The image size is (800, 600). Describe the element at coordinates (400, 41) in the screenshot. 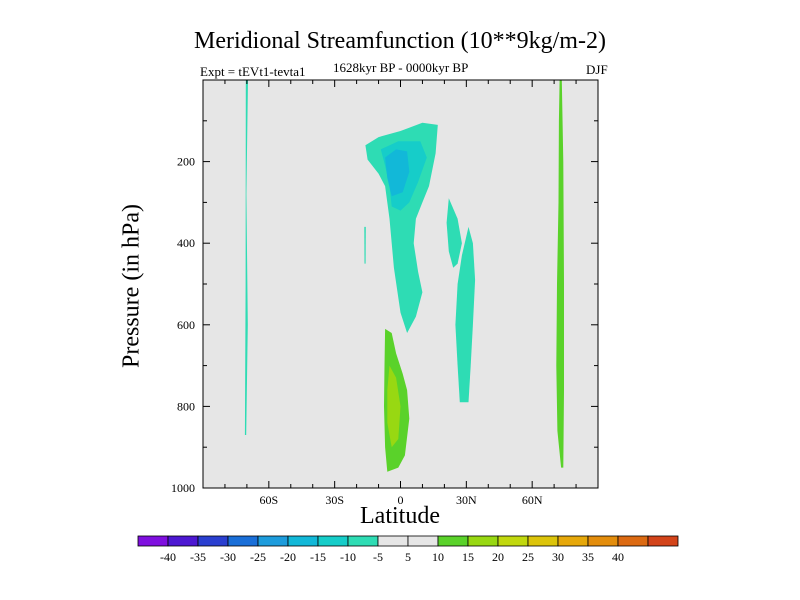

I see `chart-title: Meridional Streamfunction (10**9kg/m-2)` at that location.